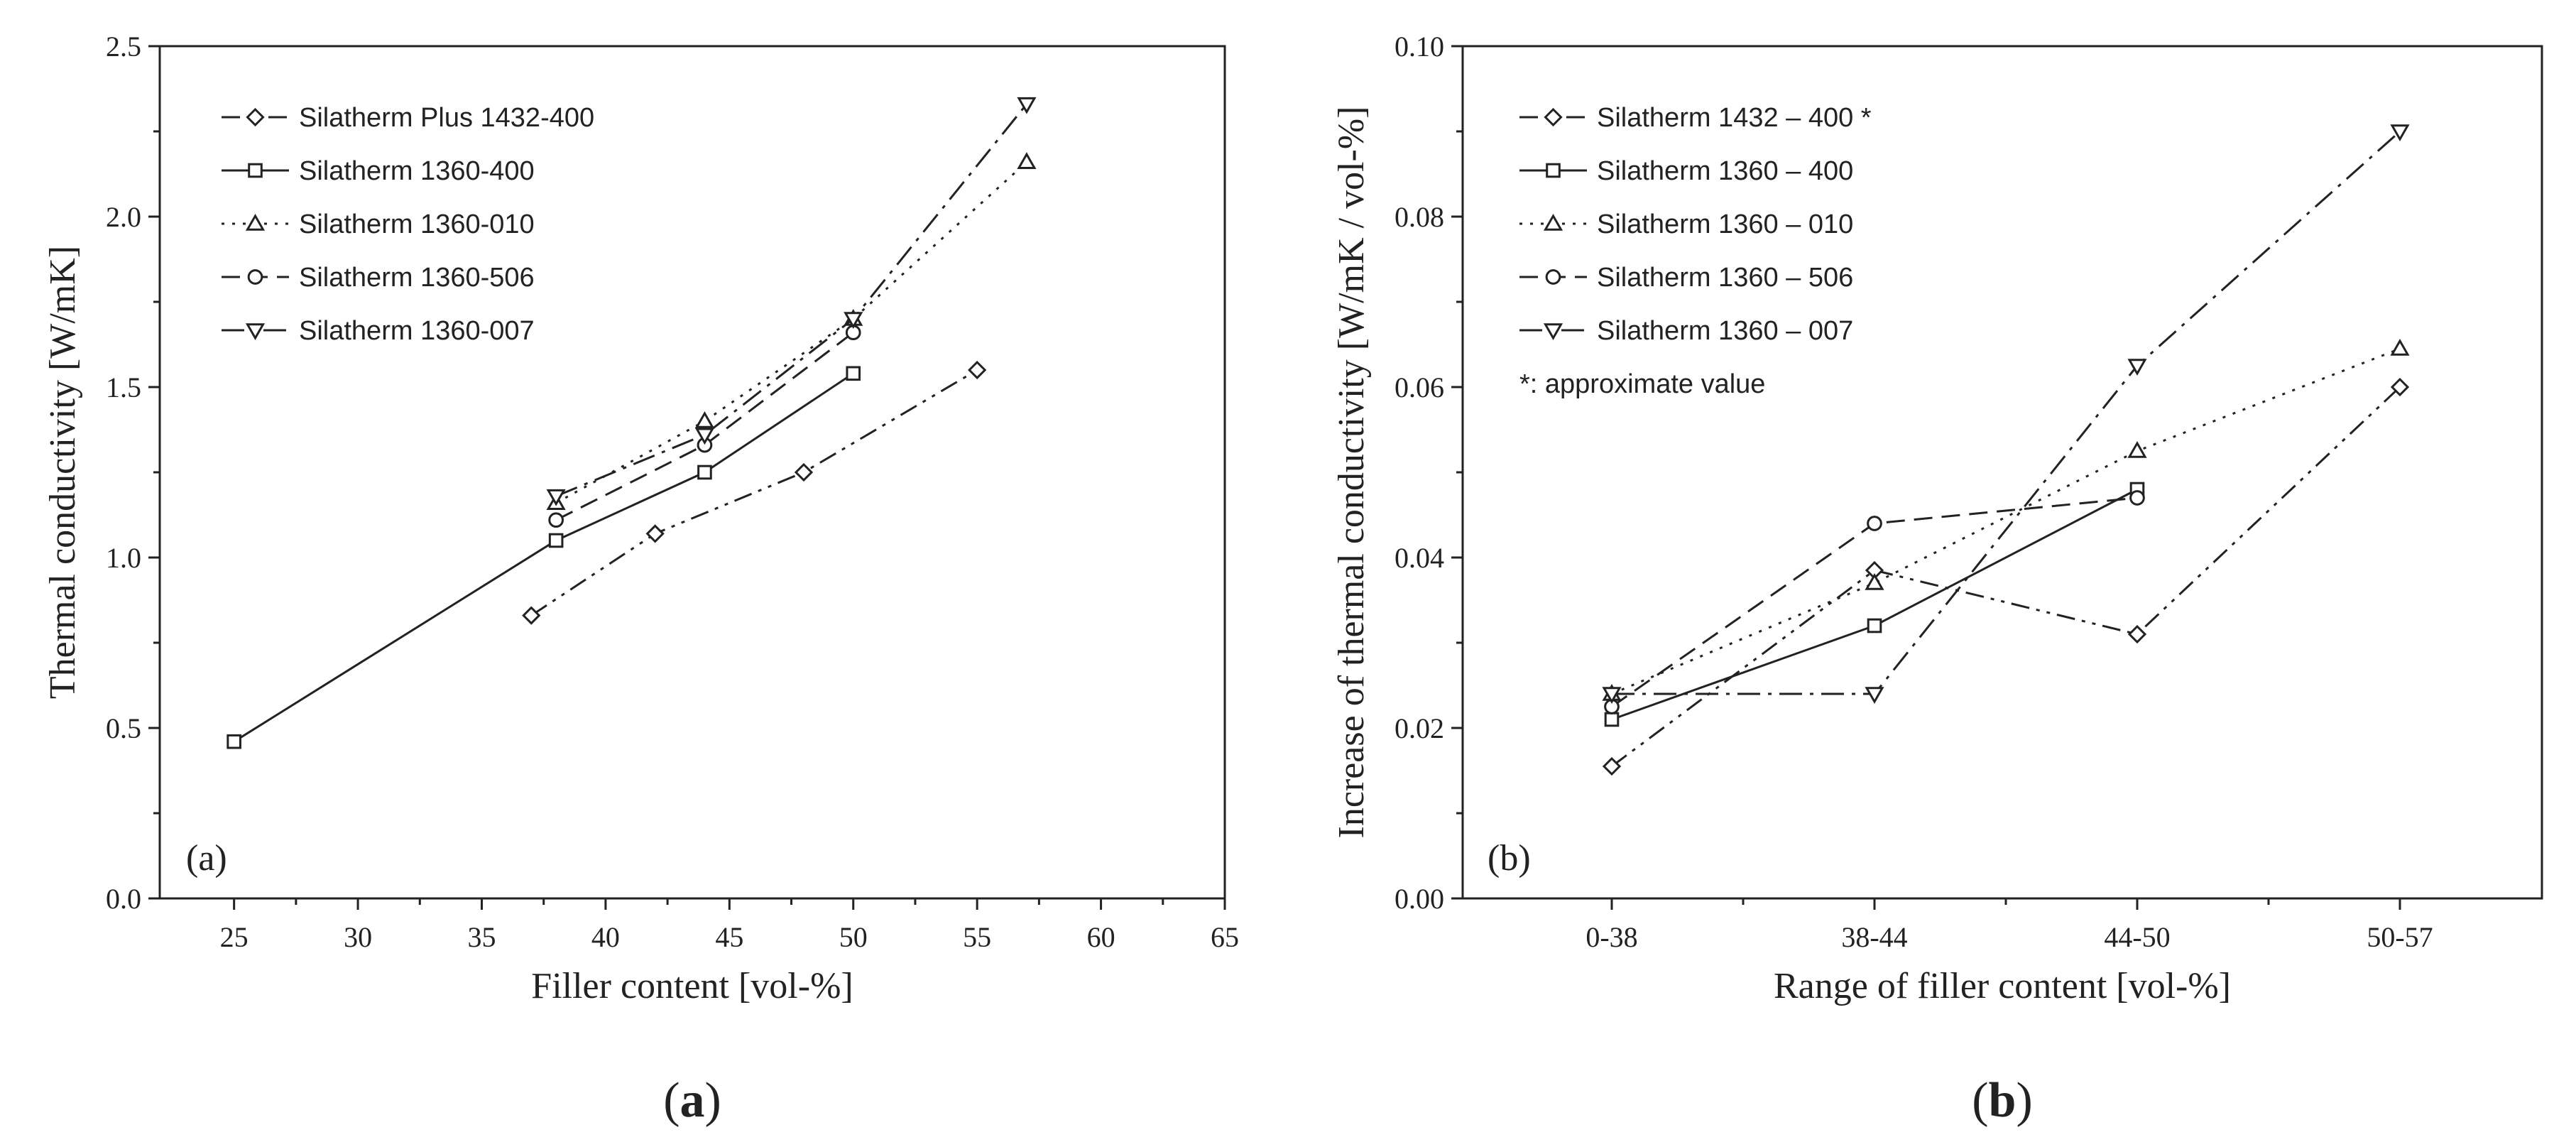 This screenshot has width=2576, height=1147. What do you see at coordinates (1642, 384) in the screenshot?
I see `panel-b-legend-note: *: approximate value` at bounding box center [1642, 384].